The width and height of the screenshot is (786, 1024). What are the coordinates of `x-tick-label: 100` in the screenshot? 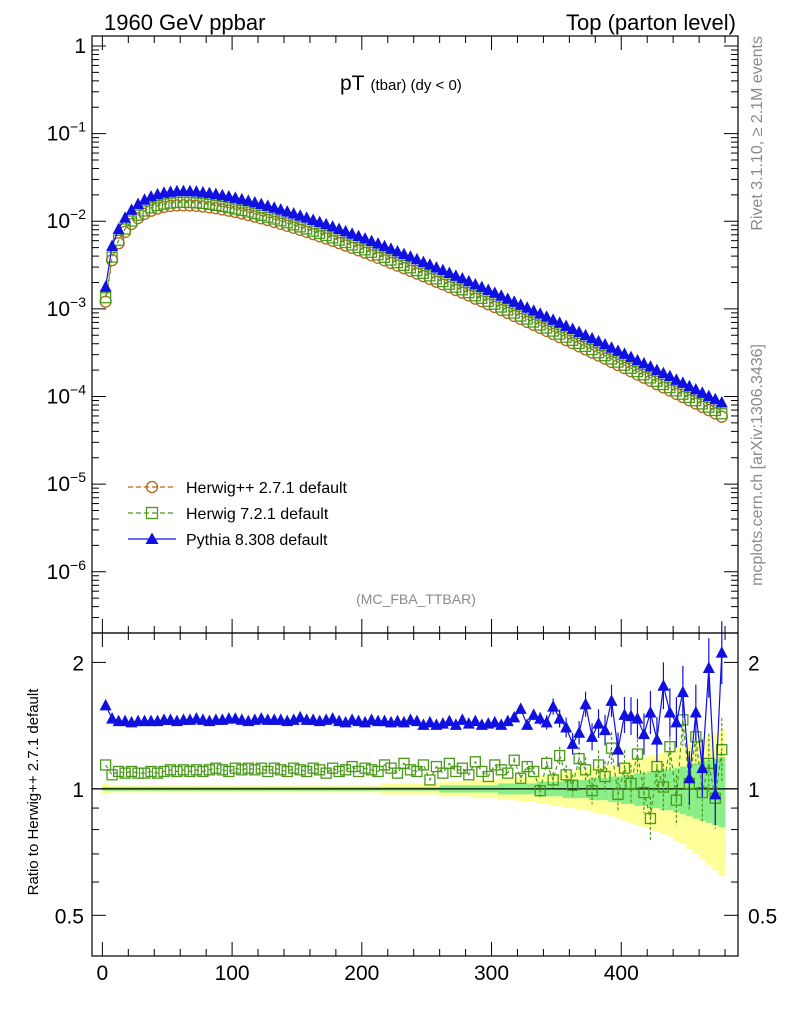 It's located at (232, 973).